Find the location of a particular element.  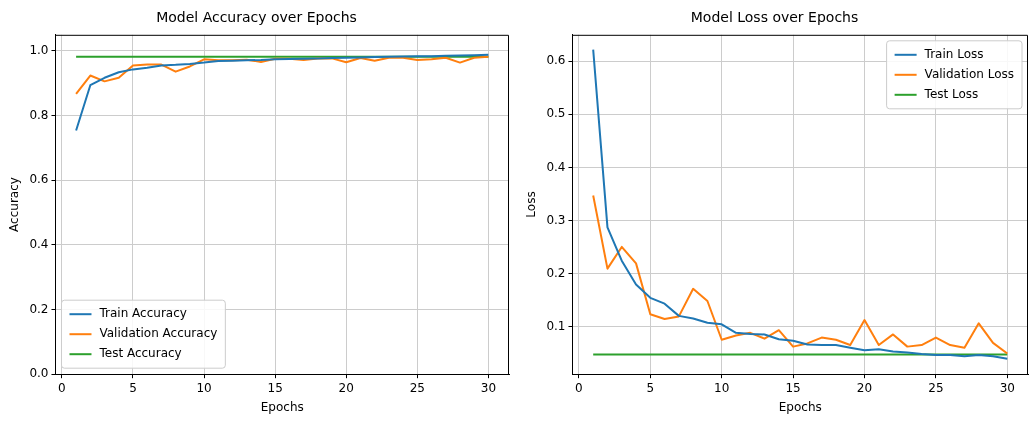

chart-title: Model Accuracy over Epochs is located at coordinates (256, 17).